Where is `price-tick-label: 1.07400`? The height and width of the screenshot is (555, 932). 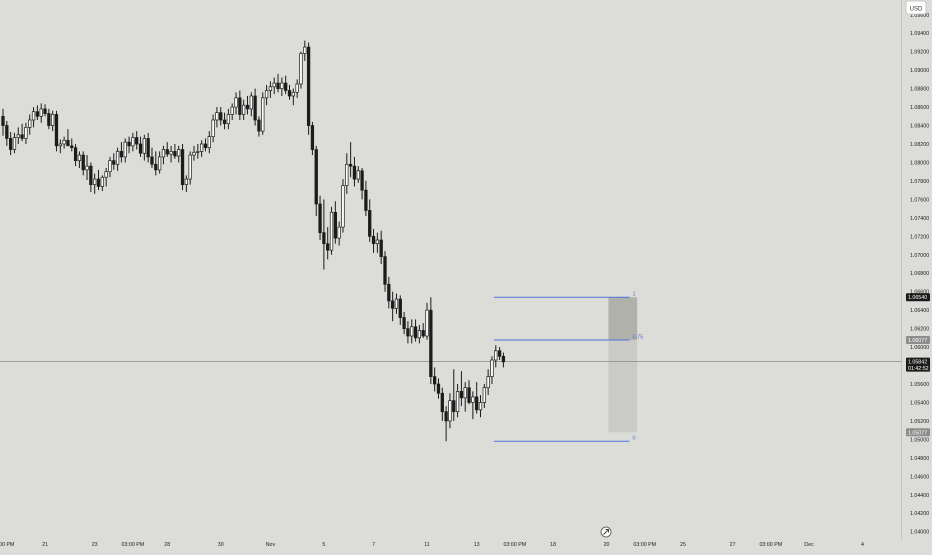 price-tick-label: 1.07400 is located at coordinates (919, 219).